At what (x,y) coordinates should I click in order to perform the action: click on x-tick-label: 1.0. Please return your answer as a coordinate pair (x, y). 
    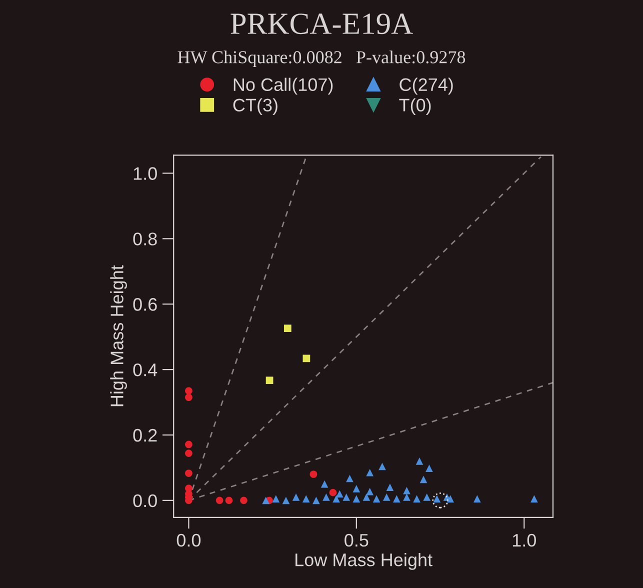
    Looking at the image, I should click on (524, 540).